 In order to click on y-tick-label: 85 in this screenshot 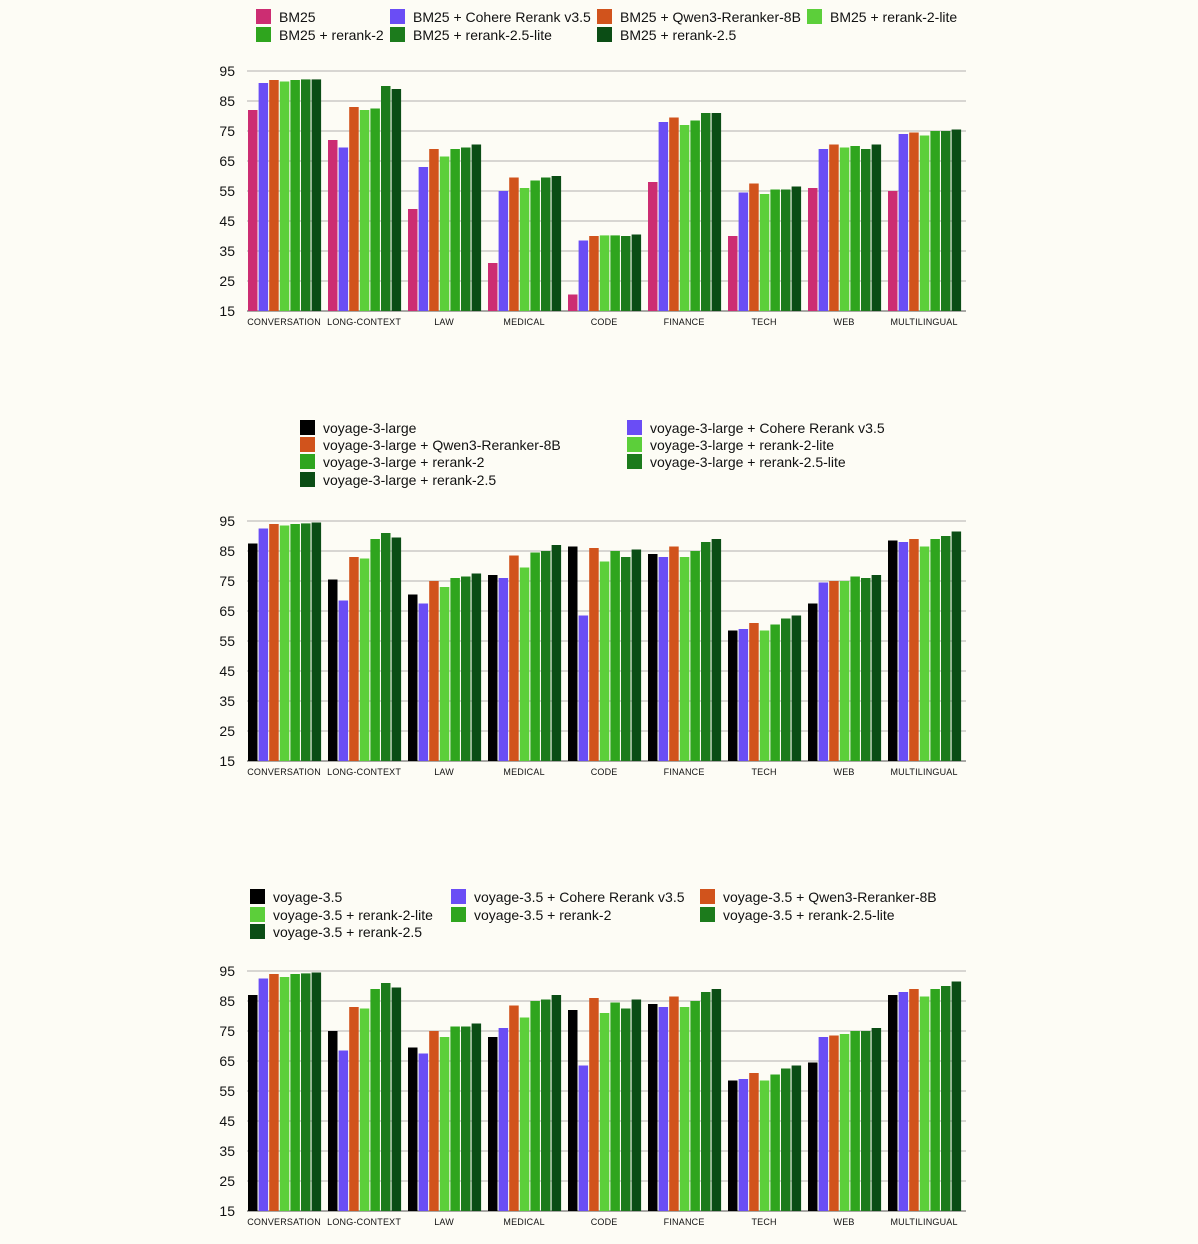, I will do `click(227, 101)`.